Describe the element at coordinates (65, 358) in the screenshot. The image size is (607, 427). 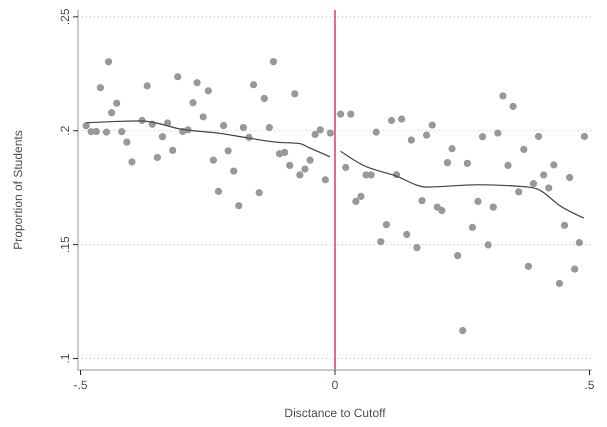
I see `y-tick-label: .1` at that location.